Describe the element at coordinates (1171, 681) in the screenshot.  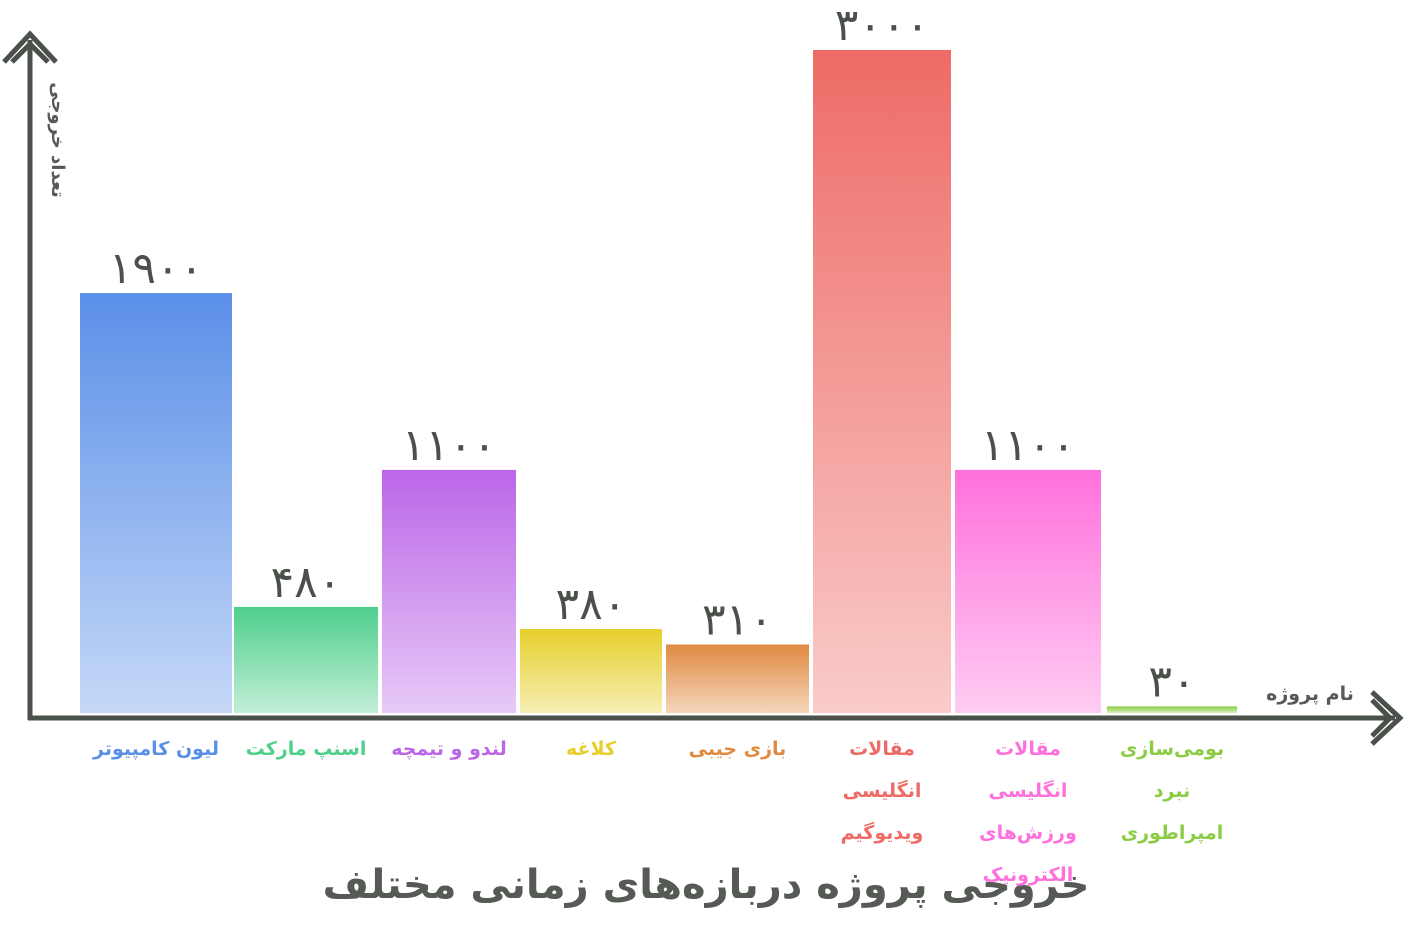
I see `value-label: ۳۰` at that location.